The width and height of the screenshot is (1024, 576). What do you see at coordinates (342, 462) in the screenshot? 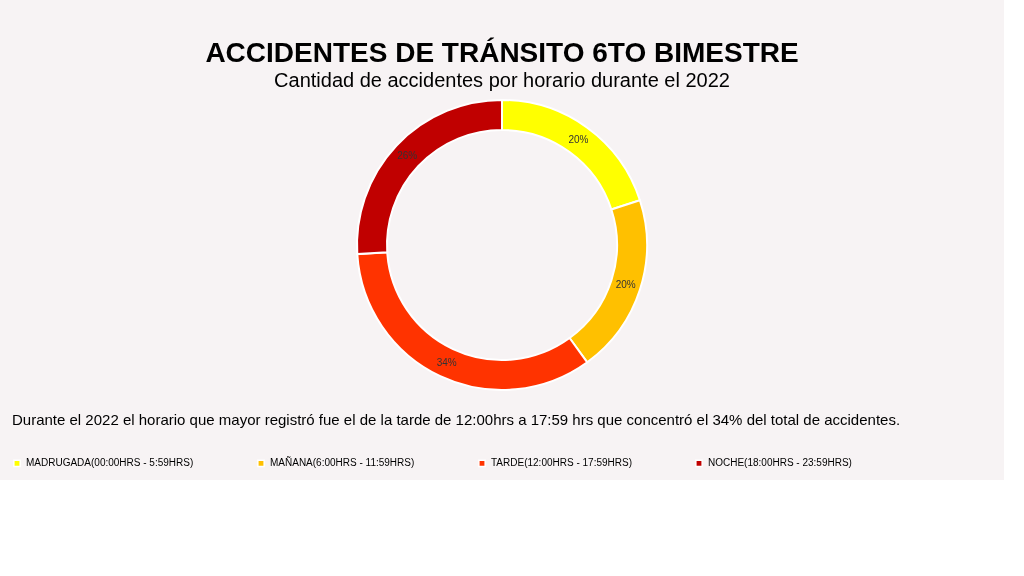
I see `legend-label: MAÑANA(6:00HRS - 11:59HRS)` at bounding box center [342, 462].